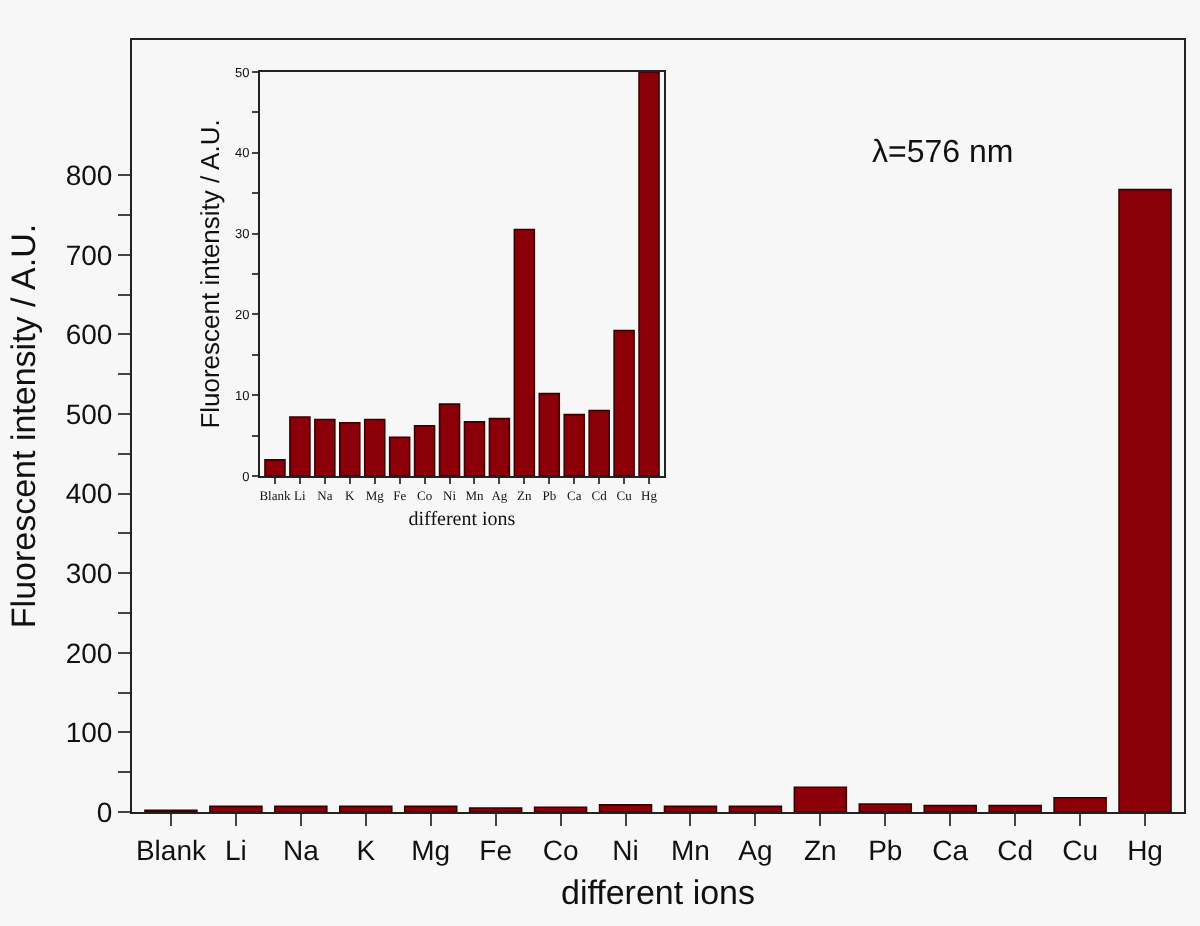  What do you see at coordinates (366, 849) in the screenshot?
I see `x-tick-label: K` at bounding box center [366, 849].